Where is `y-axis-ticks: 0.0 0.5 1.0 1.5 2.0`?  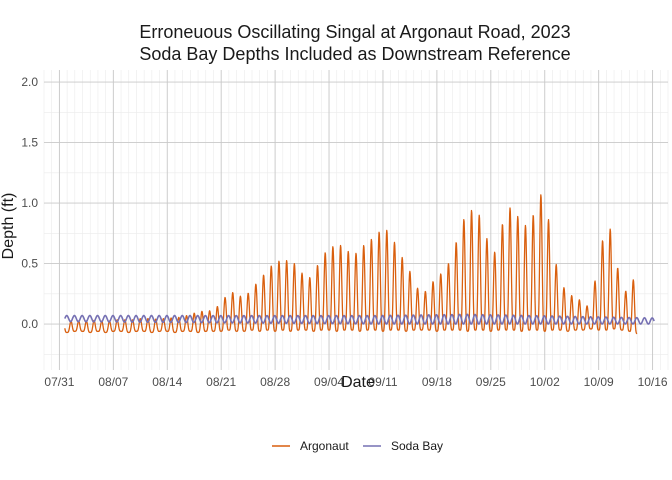 y-axis-ticks: 0.0 0.5 1.0 1.5 2.0 is located at coordinates (29, 203).